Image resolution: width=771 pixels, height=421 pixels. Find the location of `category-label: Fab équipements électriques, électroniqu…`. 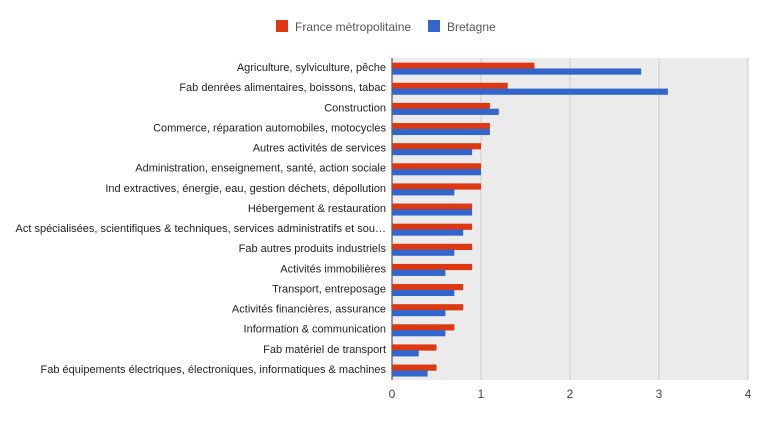

category-label: Fab équipements électriques, électroniqu… is located at coordinates (214, 370).